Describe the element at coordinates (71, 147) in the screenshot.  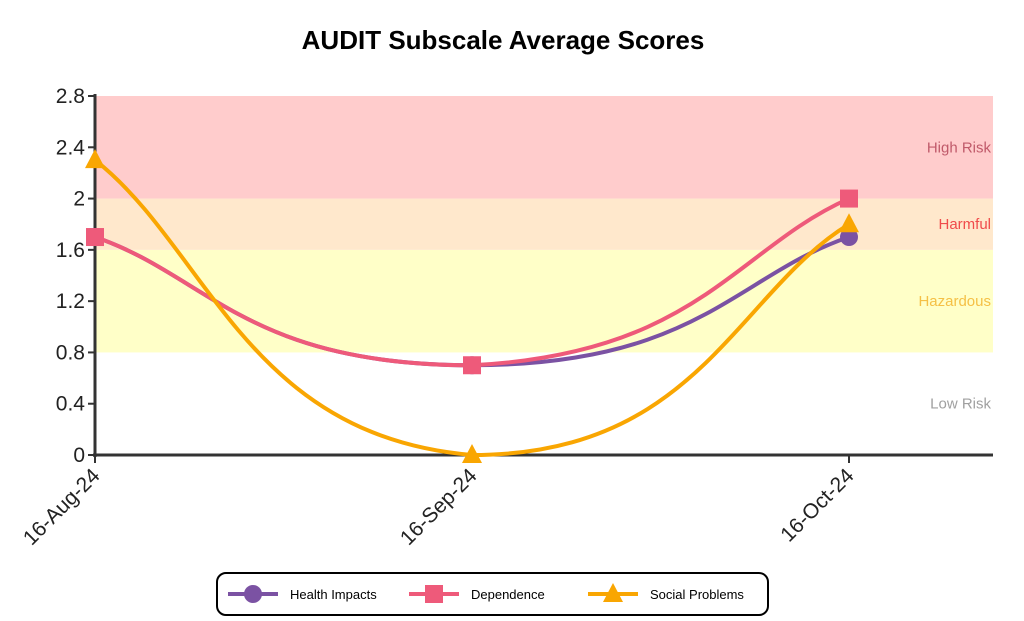
I see `y-tick-label: 2.4` at that location.